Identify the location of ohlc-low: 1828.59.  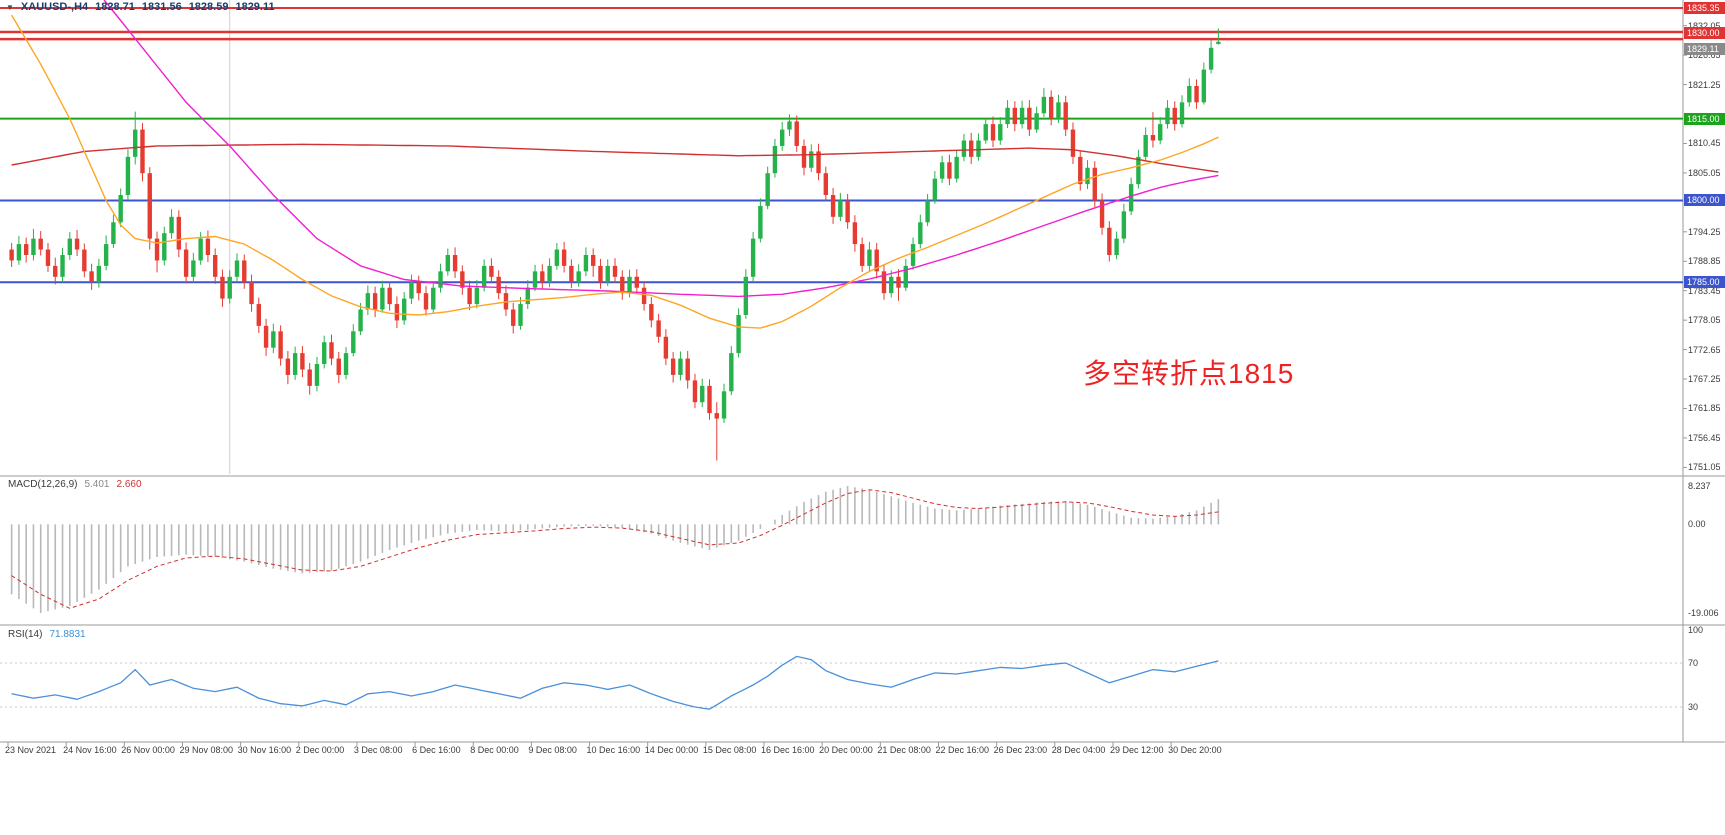
(208, 7).